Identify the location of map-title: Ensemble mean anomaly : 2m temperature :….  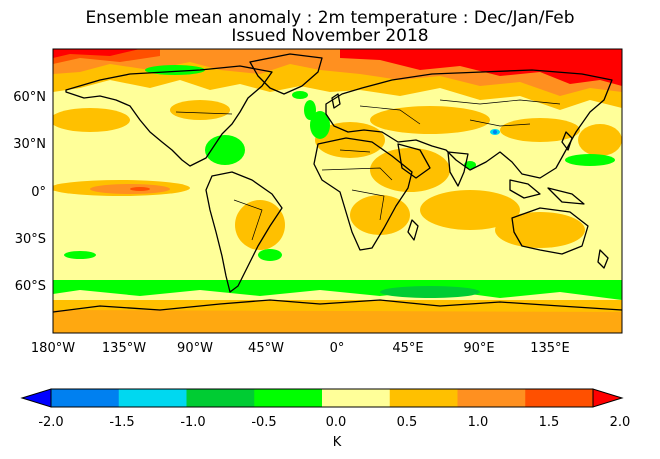
(330, 18).